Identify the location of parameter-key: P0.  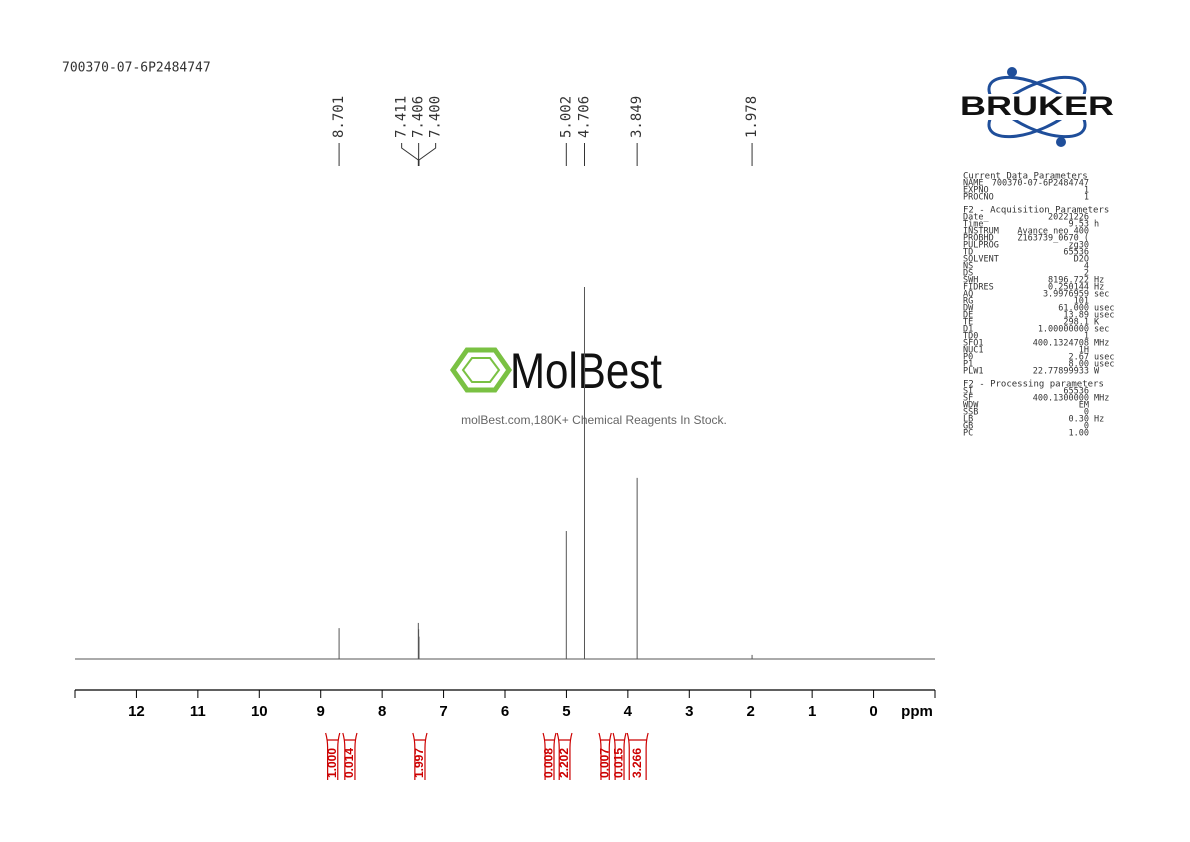
(968, 358).